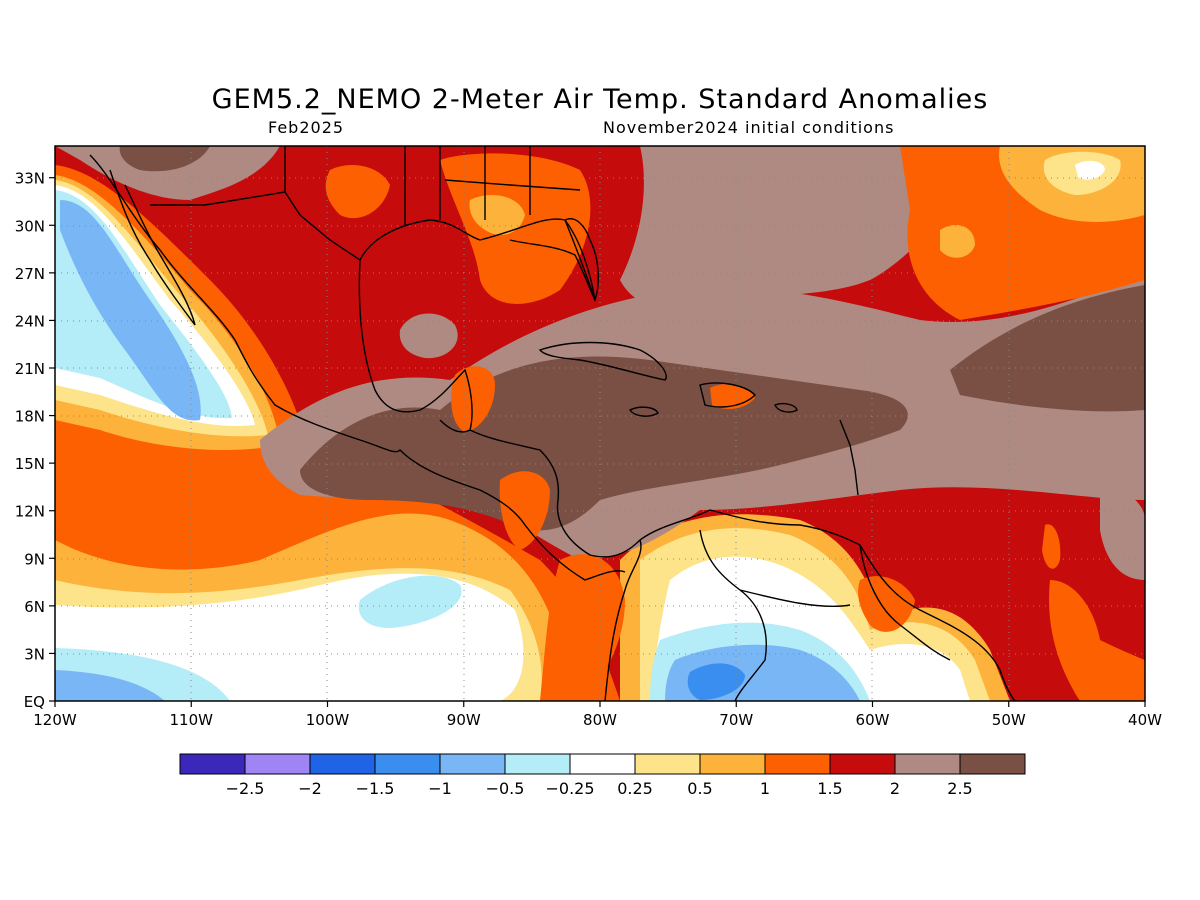 This screenshot has width=1200, height=900. Describe the element at coordinates (569, 788) in the screenshot. I see `colorbar-label: −0.25` at that location.